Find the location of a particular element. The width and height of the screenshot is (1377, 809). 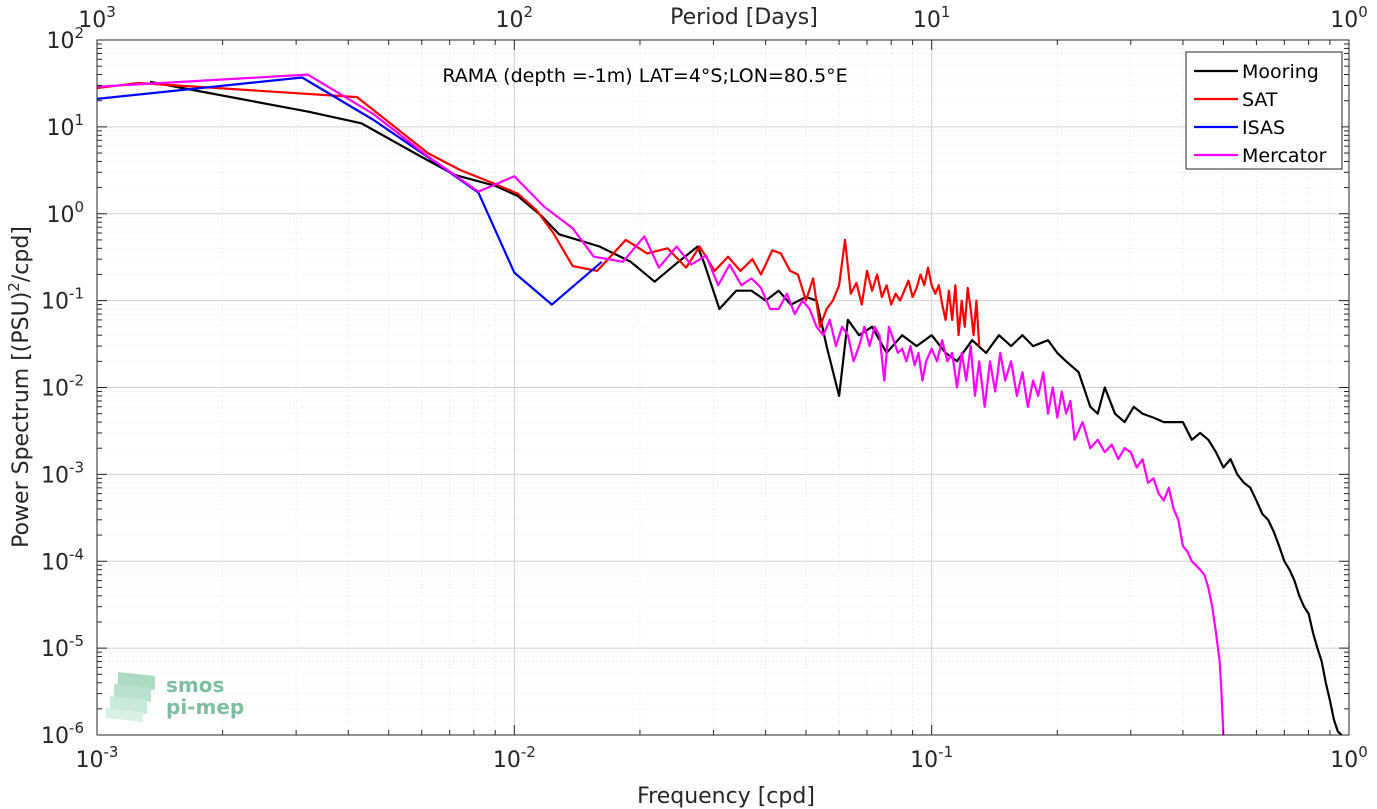

x-axis-title: Frequency [cpd] is located at coordinates (726, 796).